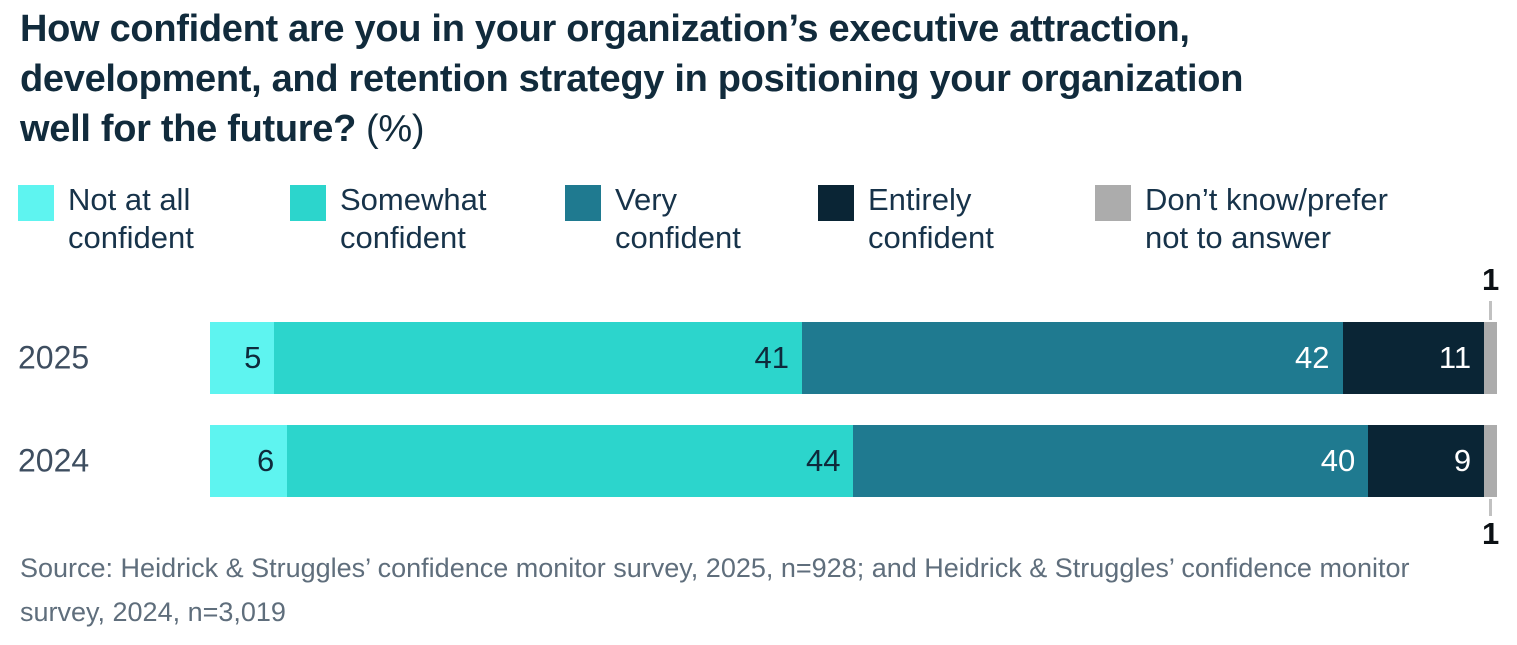 This screenshot has width=1517, height=645. Describe the element at coordinates (249, 461) in the screenshot. I see `segment-not-at-all-confident: 6` at that location.